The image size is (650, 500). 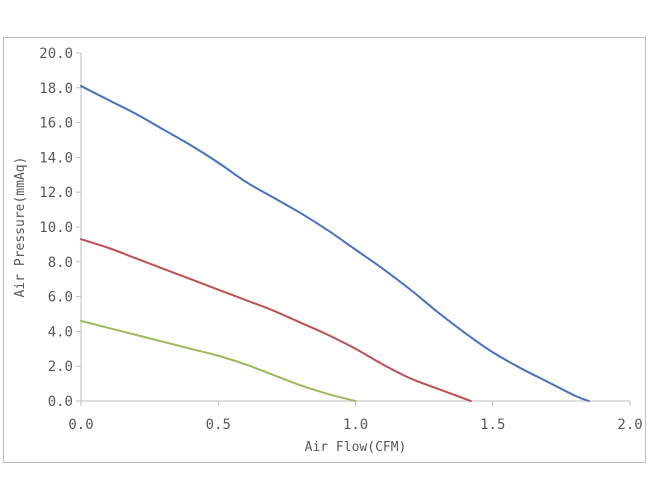 I want to click on y-axis-title: Air Pressure(mmAq), so click(x=20, y=227).